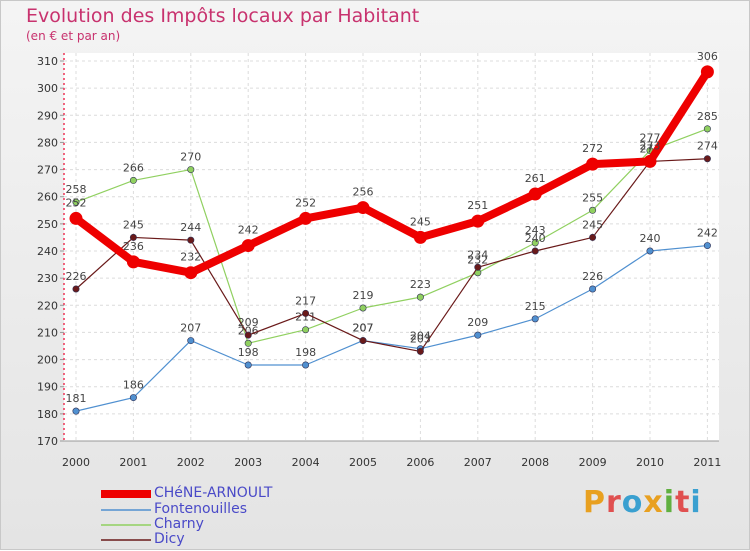 The height and width of the screenshot is (551, 750). What do you see at coordinates (47, 414) in the screenshot?
I see `y-tick-label: 180` at bounding box center [47, 414].